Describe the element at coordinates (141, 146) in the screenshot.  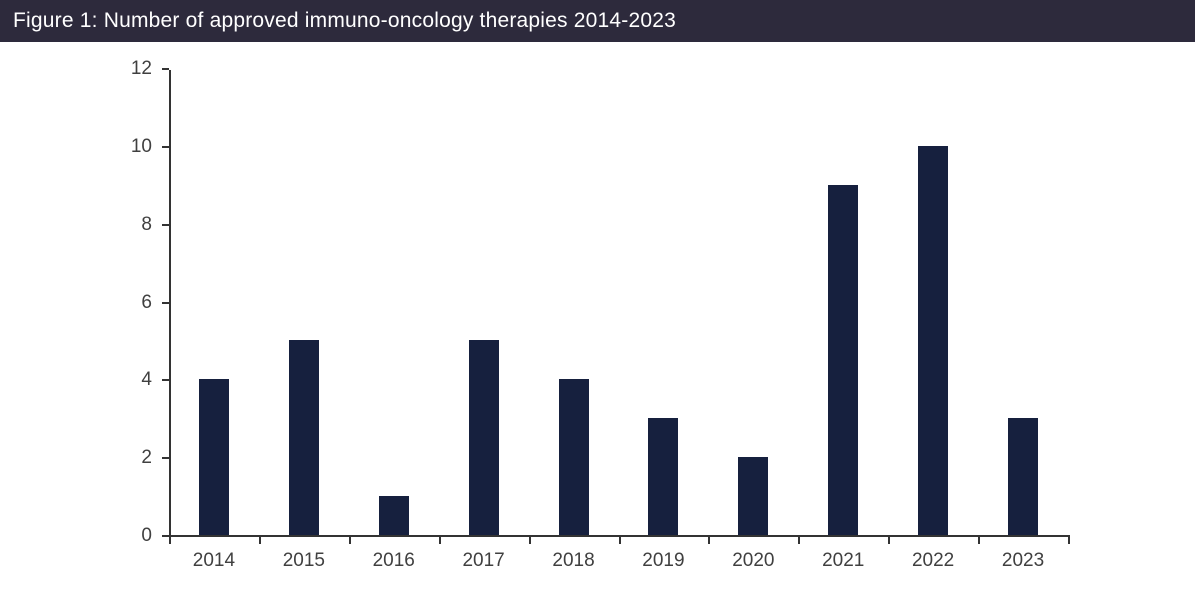
I see `y-axis-tick-label: 10` at that location.